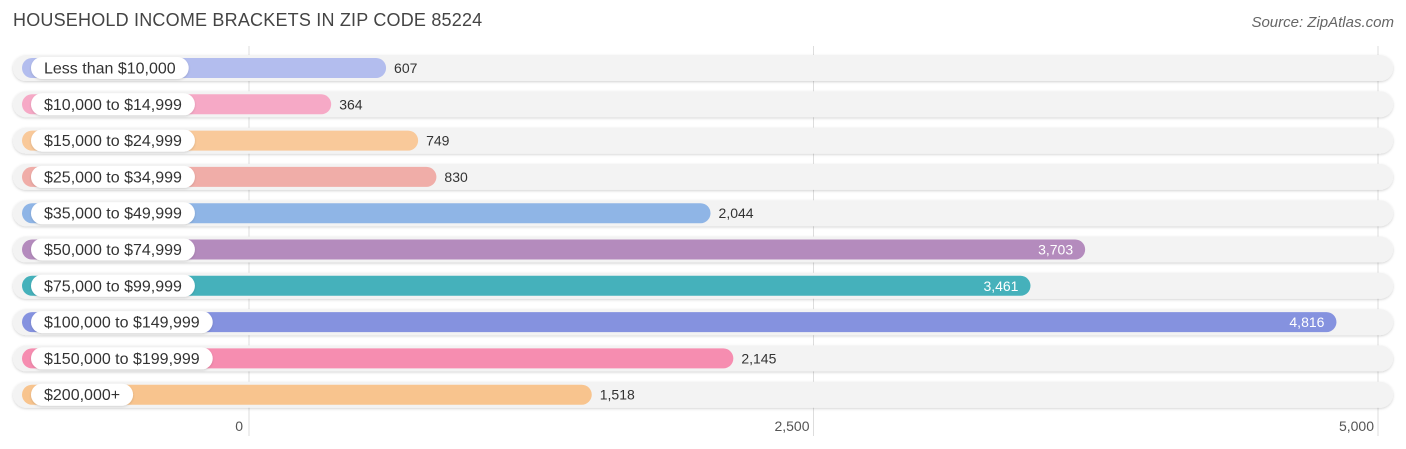  I want to click on bar-value-label: 3,461, so click(1000, 286).